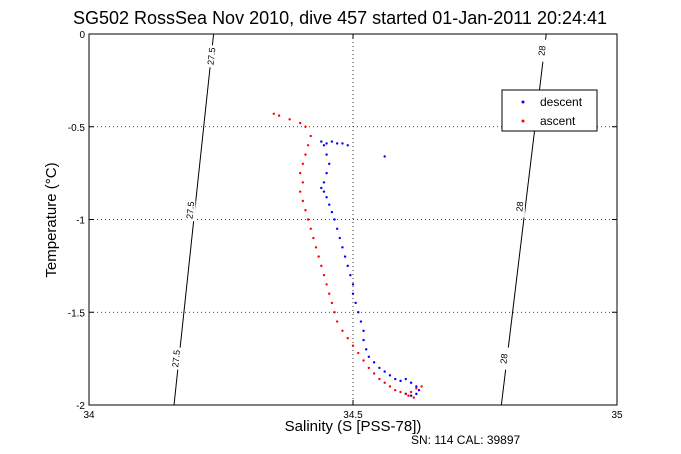  I want to click on legend-label-ascent: ascent, so click(558, 121).